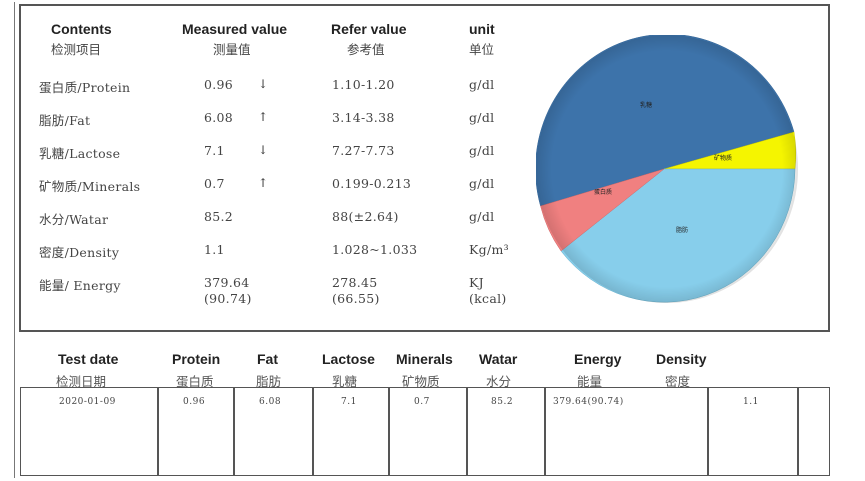 The image size is (865, 481). What do you see at coordinates (363, 117) in the screenshot?
I see `row-refer: 3.14-3.38` at bounding box center [363, 117].